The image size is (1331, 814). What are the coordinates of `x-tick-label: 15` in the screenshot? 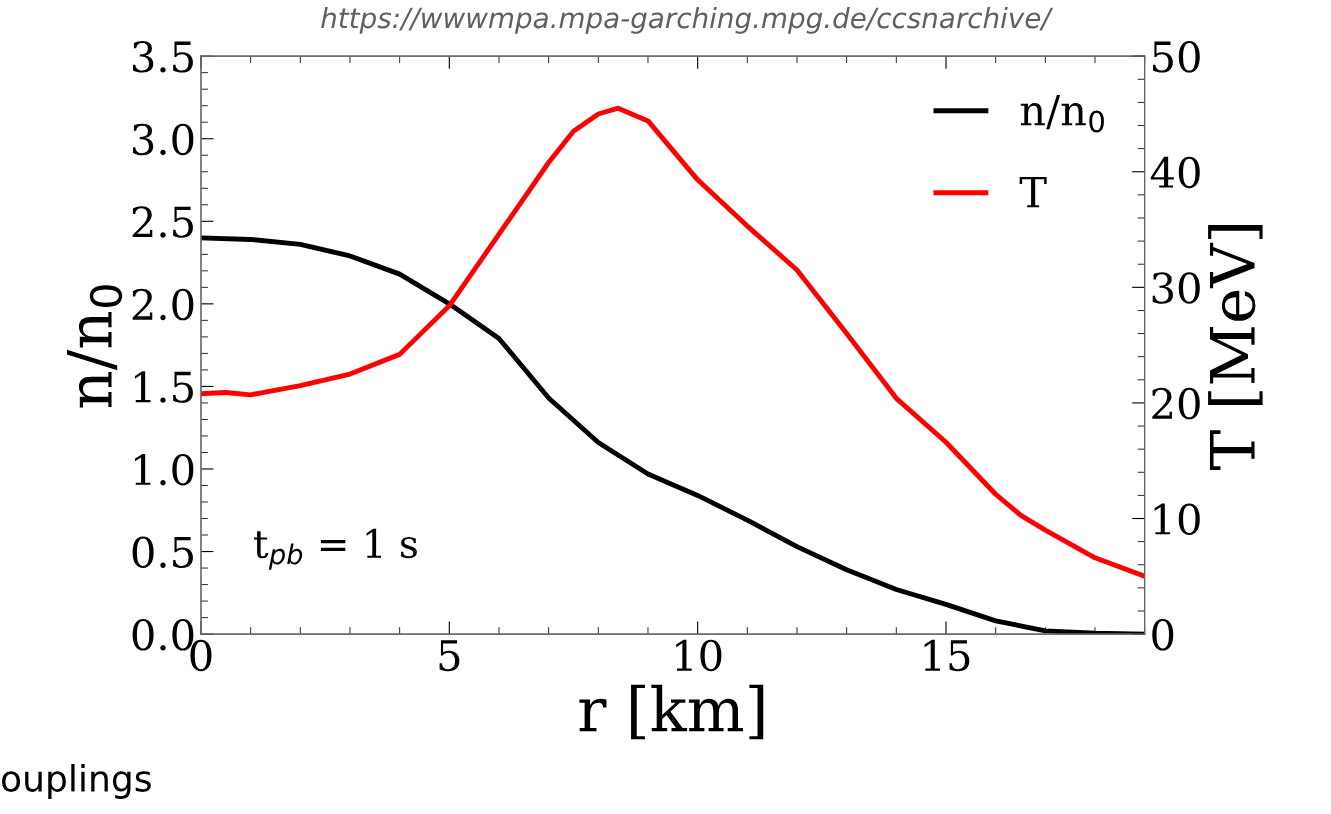 It's located at (947, 655).